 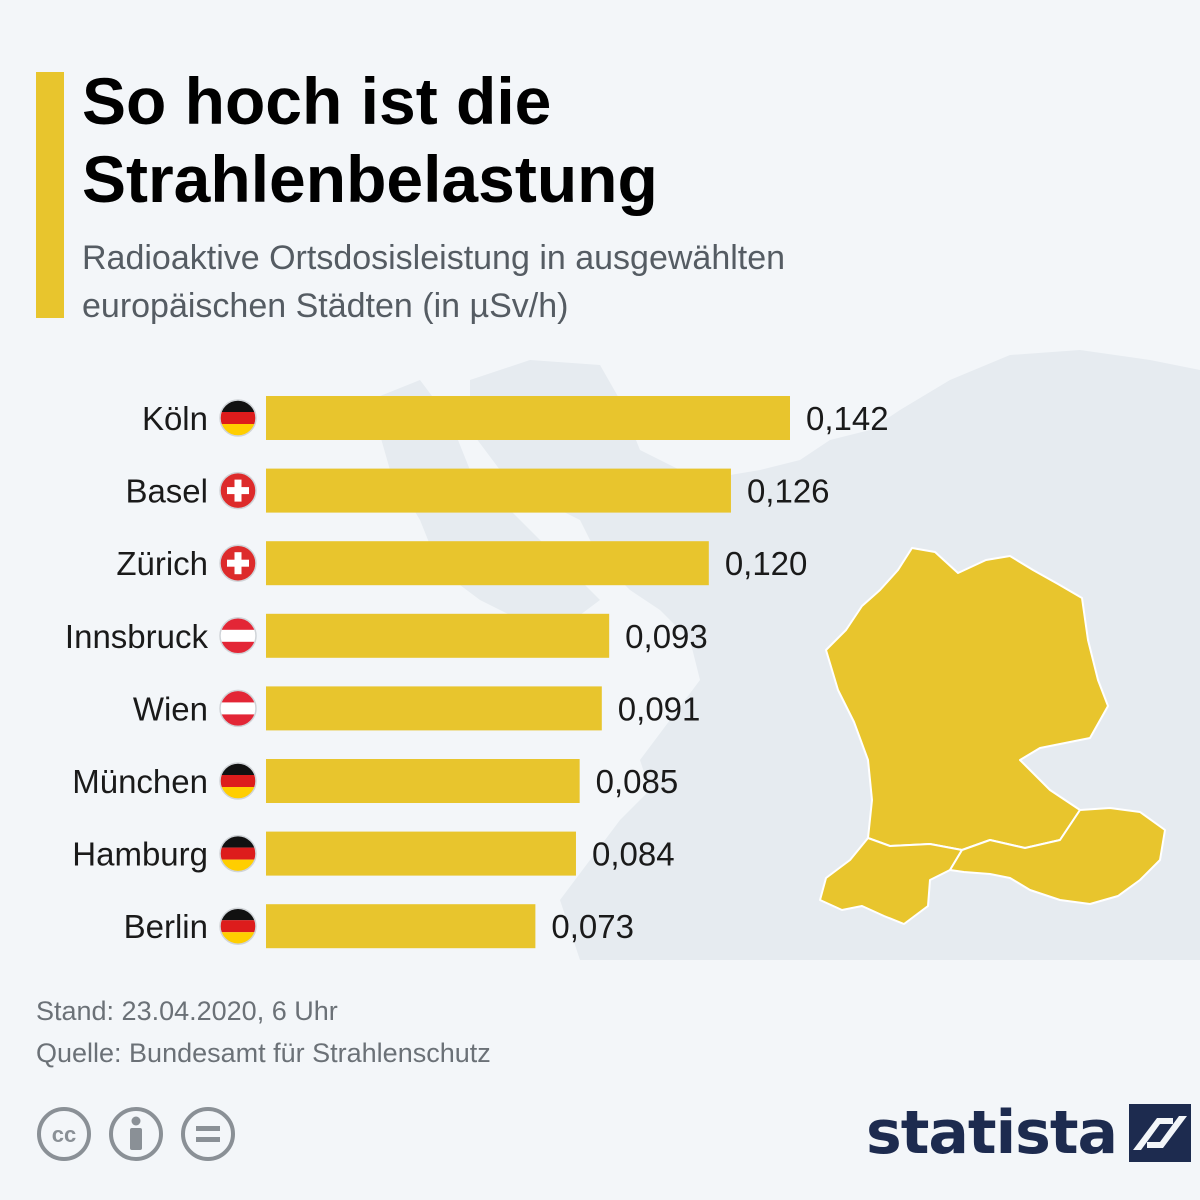 I want to click on svg-text: cc, so click(x=64, y=1134).